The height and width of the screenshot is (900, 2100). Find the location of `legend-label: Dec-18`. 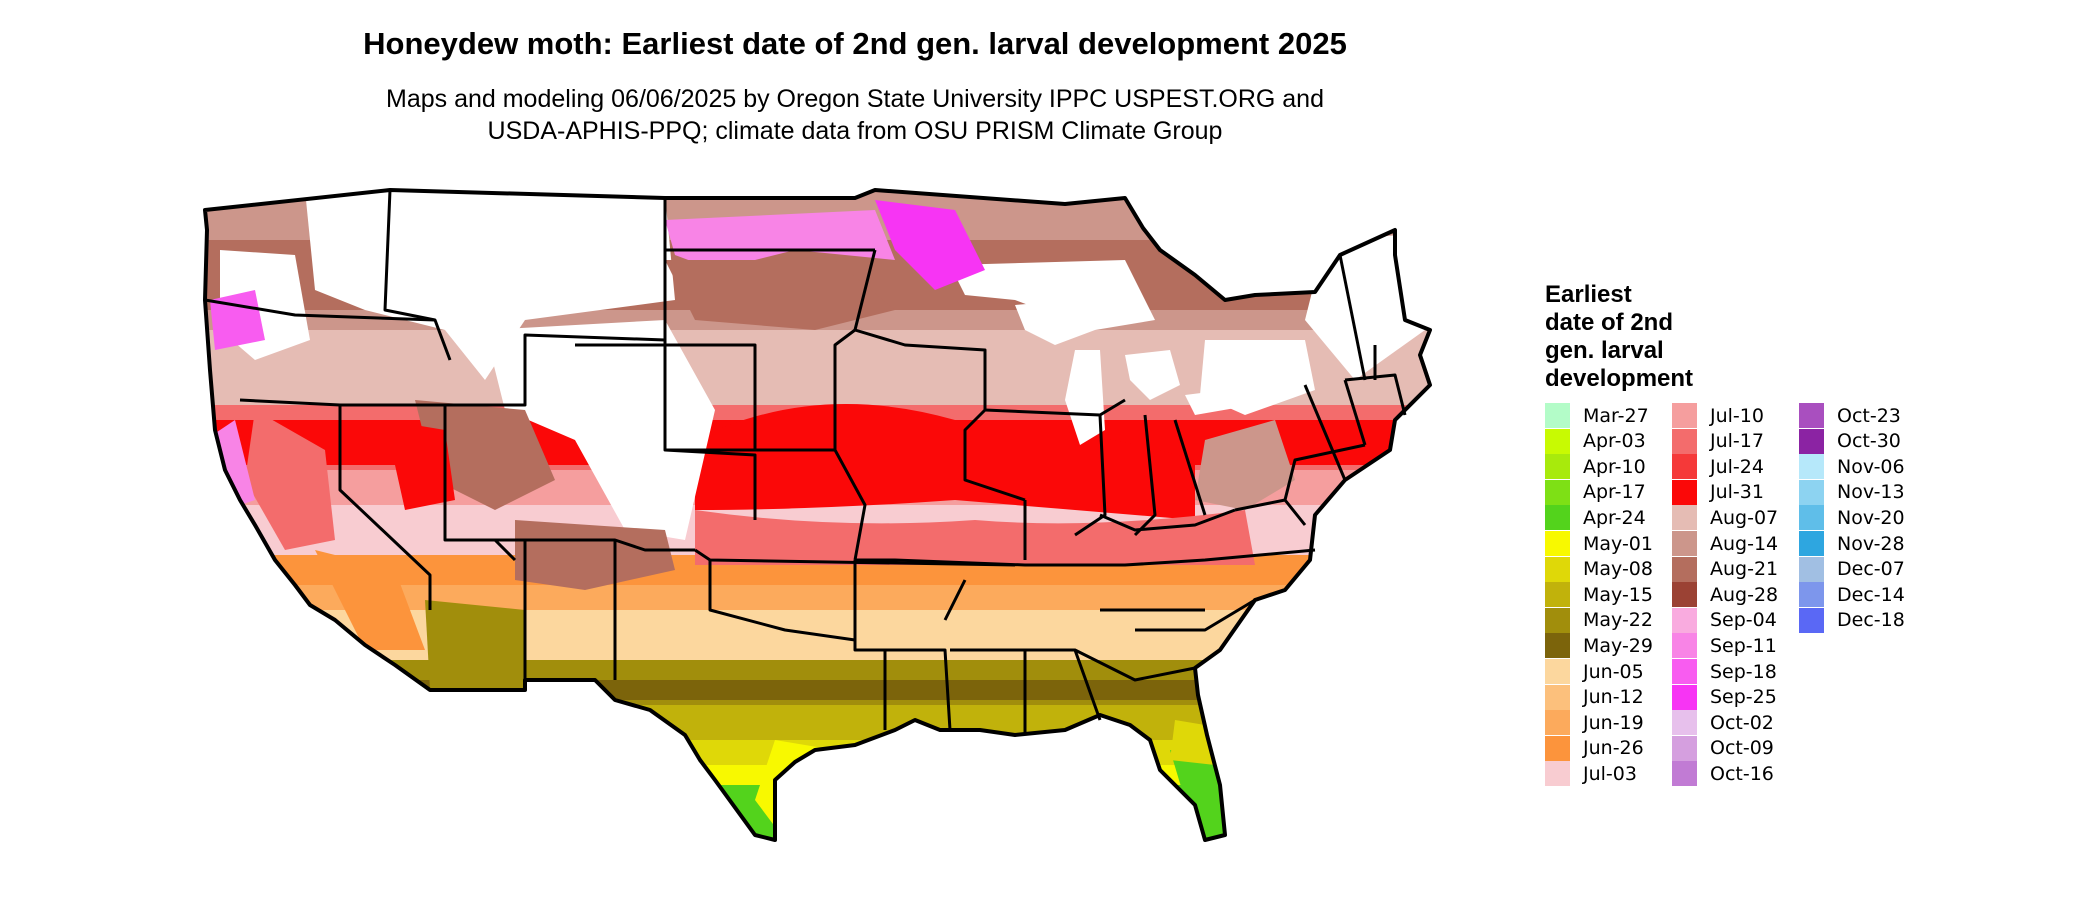

legend-label: Dec-18 is located at coordinates (1871, 620).